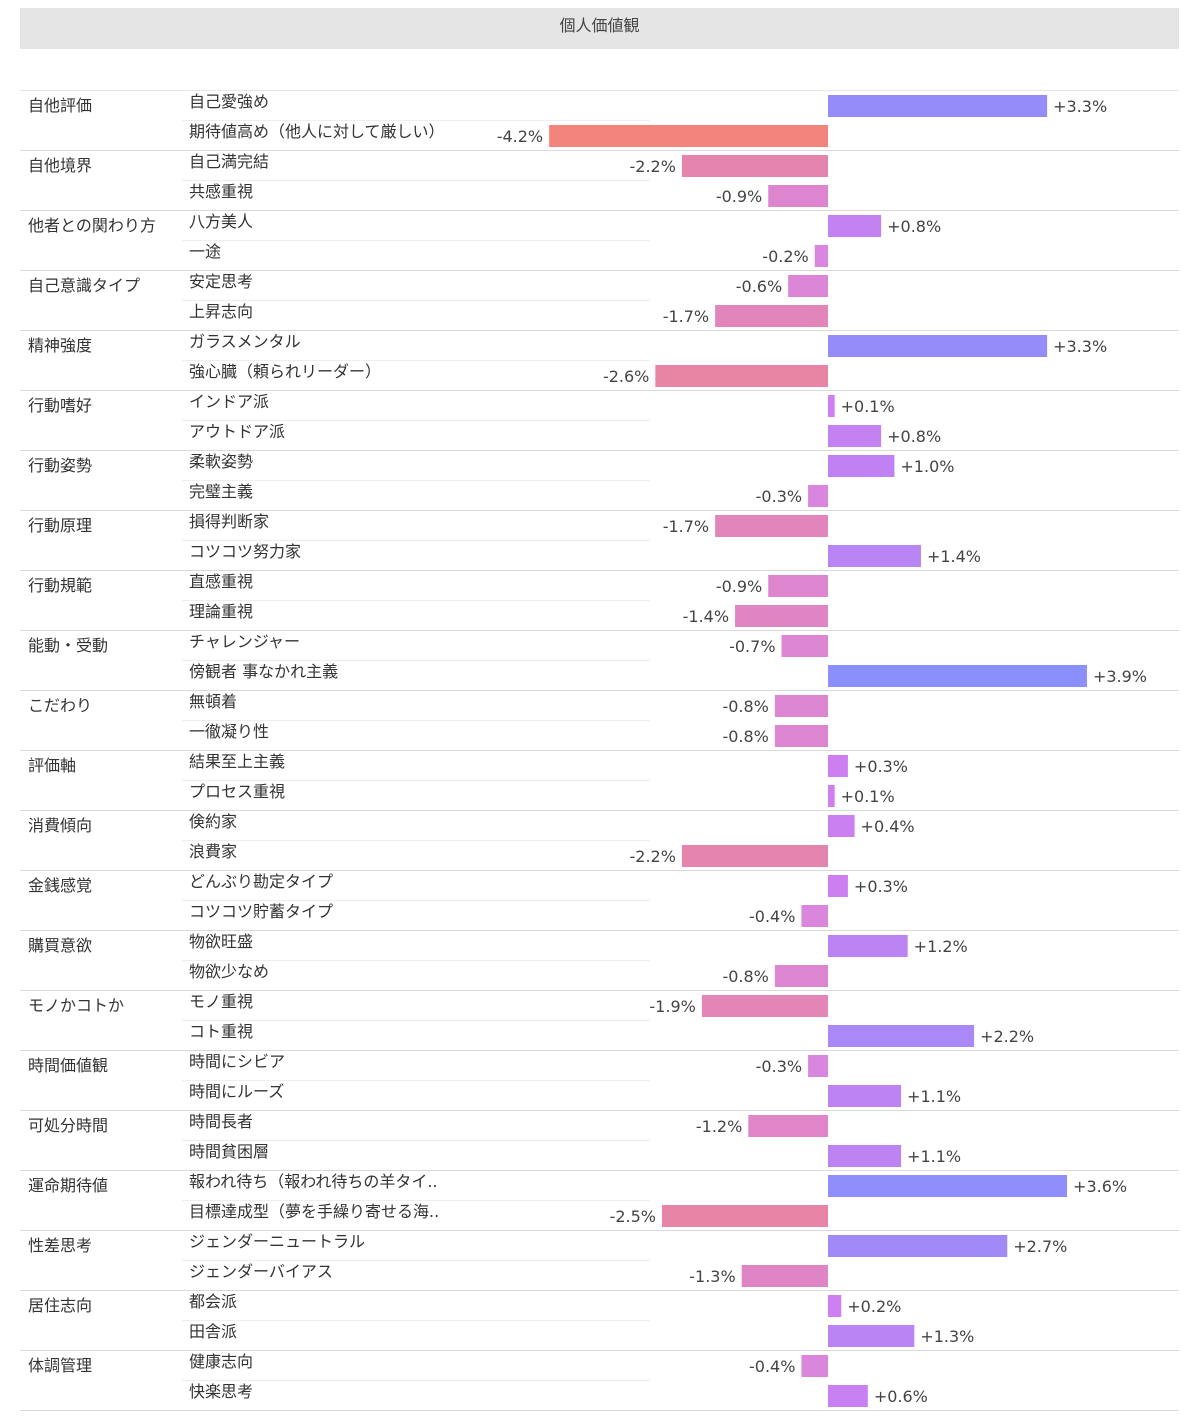  What do you see at coordinates (947, 1336) in the screenshot?
I see `value-label: +1.3%` at bounding box center [947, 1336].